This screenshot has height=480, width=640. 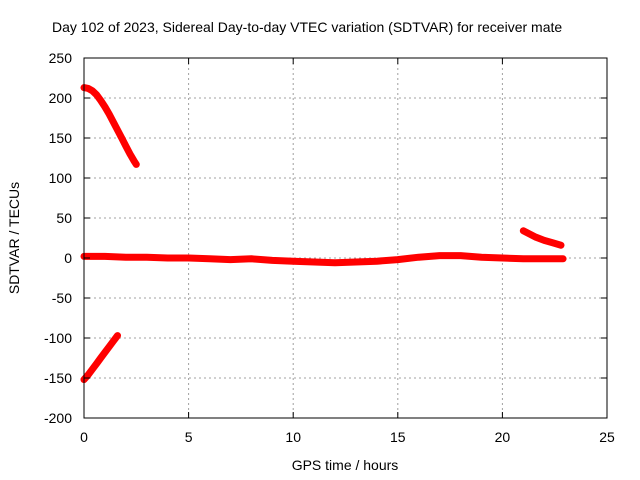 What do you see at coordinates (58, 378) in the screenshot?
I see `y-tick-label: -150` at bounding box center [58, 378].